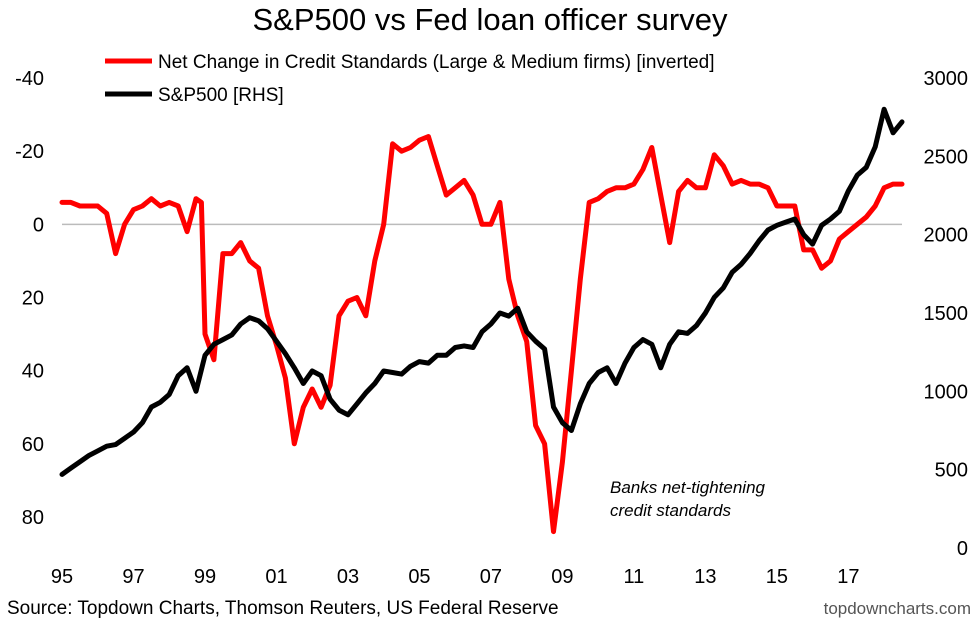  Describe the element at coordinates (33, 518) in the screenshot. I see `left-tick-label: 80` at that location.